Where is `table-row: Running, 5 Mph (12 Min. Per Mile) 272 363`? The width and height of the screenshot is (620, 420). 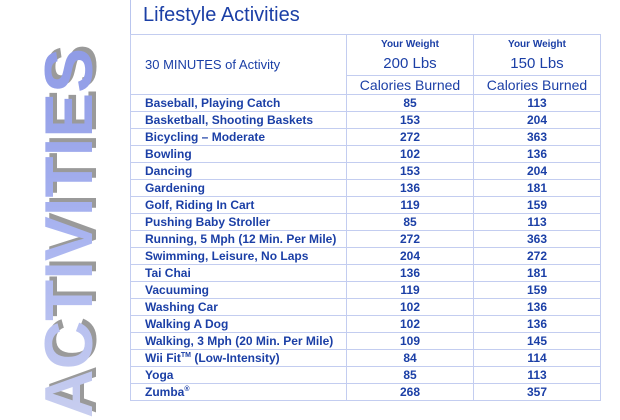
table-row: Running, 5 Mph (12 Min. Per Mile) 272 363 is located at coordinates (365, 239).